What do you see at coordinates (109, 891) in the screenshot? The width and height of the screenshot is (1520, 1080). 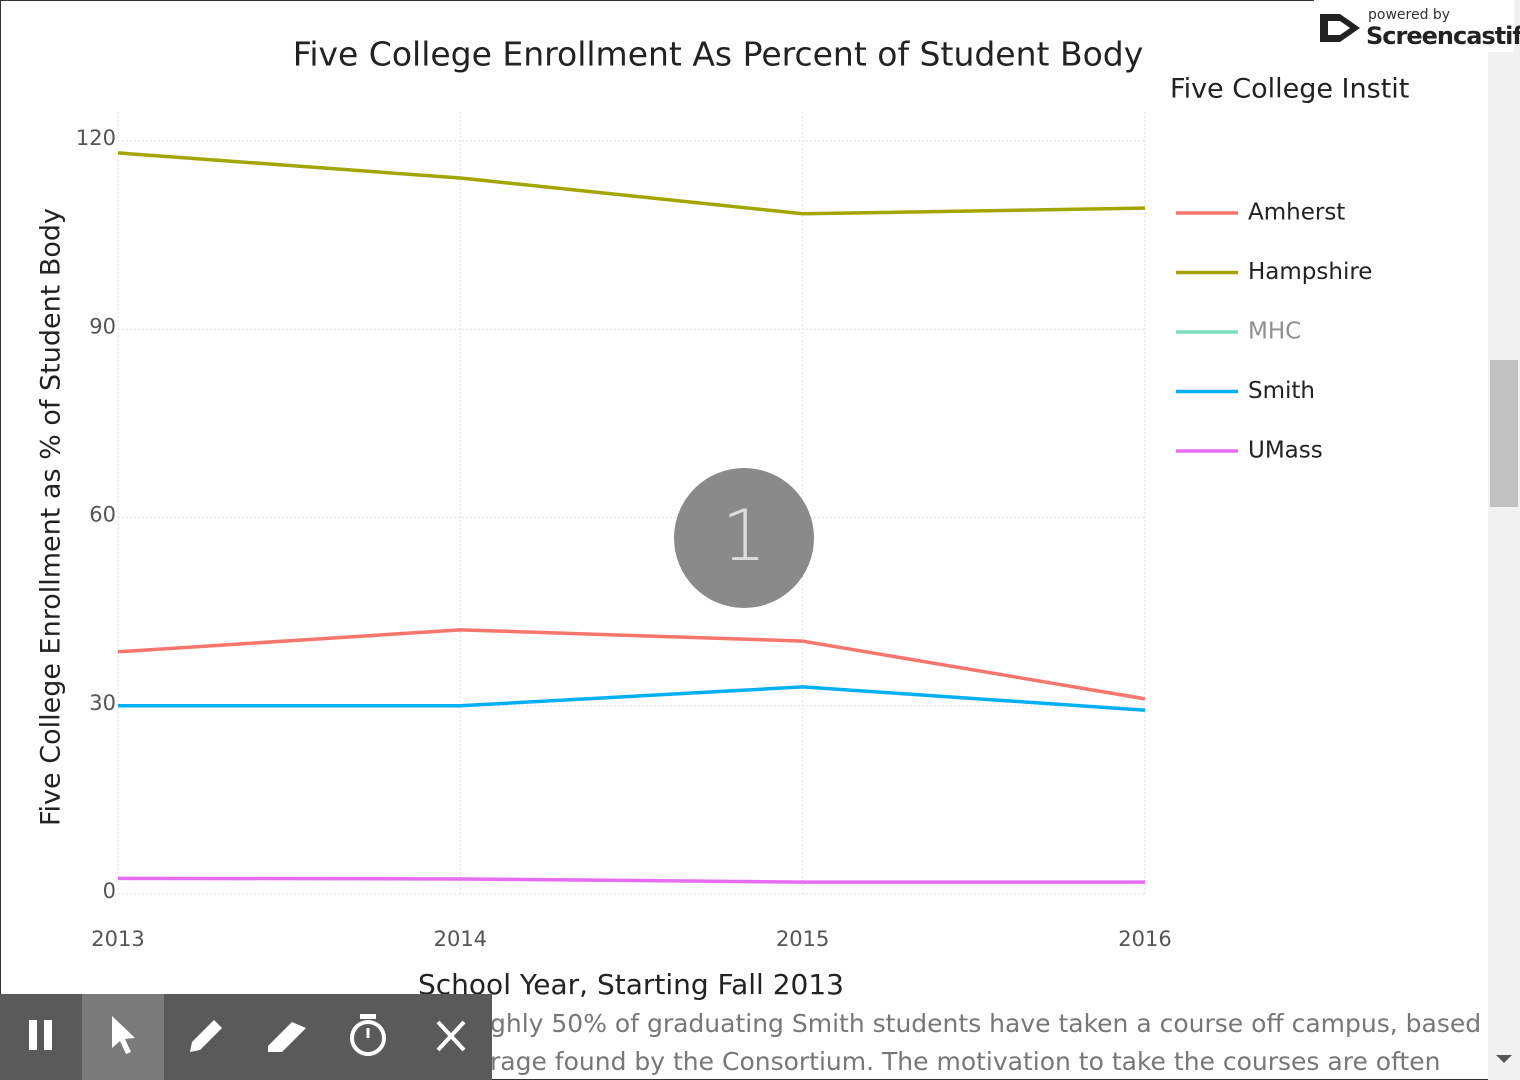 I see `y-tick-label: 0` at bounding box center [109, 891].